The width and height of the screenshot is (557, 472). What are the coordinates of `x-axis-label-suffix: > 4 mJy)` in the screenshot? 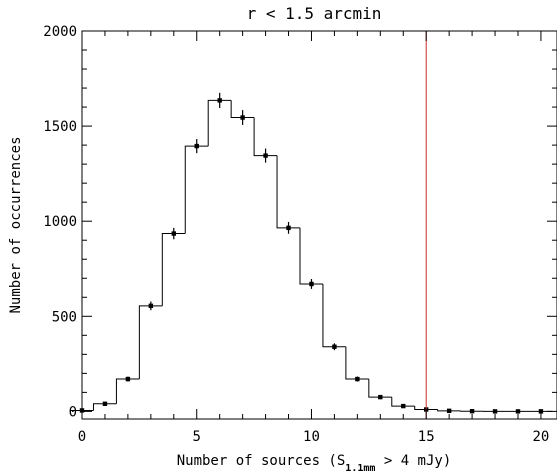 It's located at (413, 461).